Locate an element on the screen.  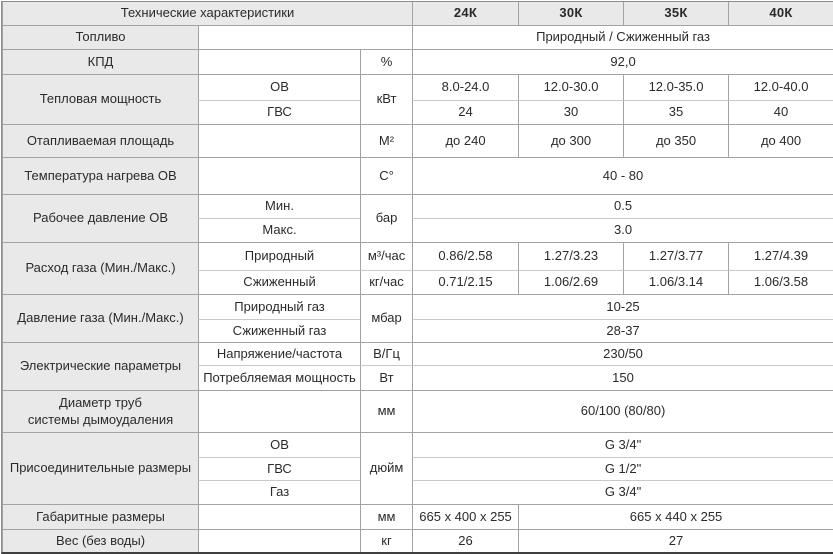
spec-sublabel: Сжиженный газ is located at coordinates (279, 330).